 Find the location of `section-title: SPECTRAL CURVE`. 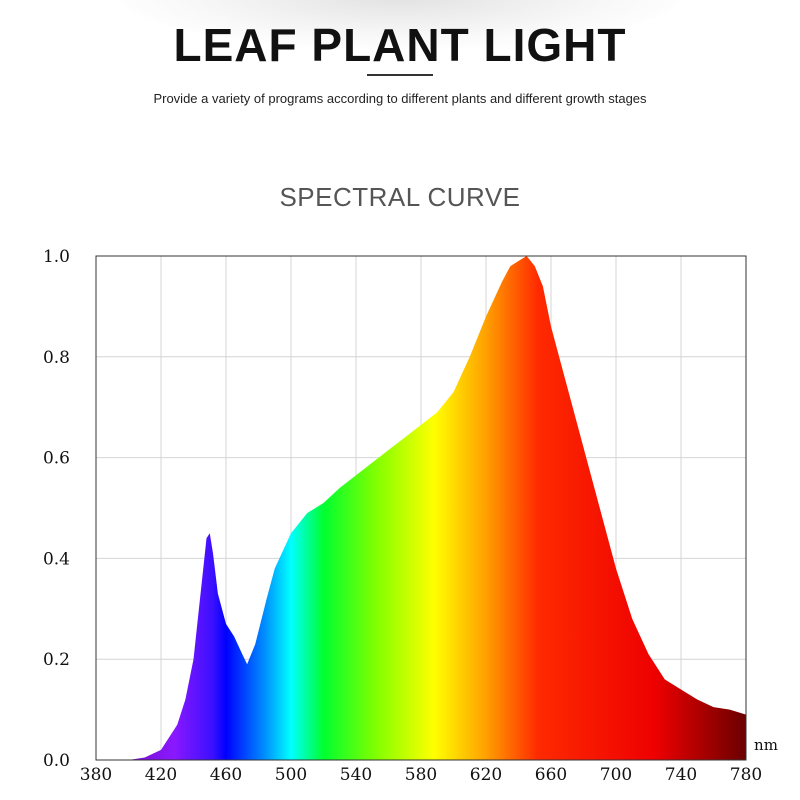

section-title: SPECTRAL CURVE is located at coordinates (400, 197).